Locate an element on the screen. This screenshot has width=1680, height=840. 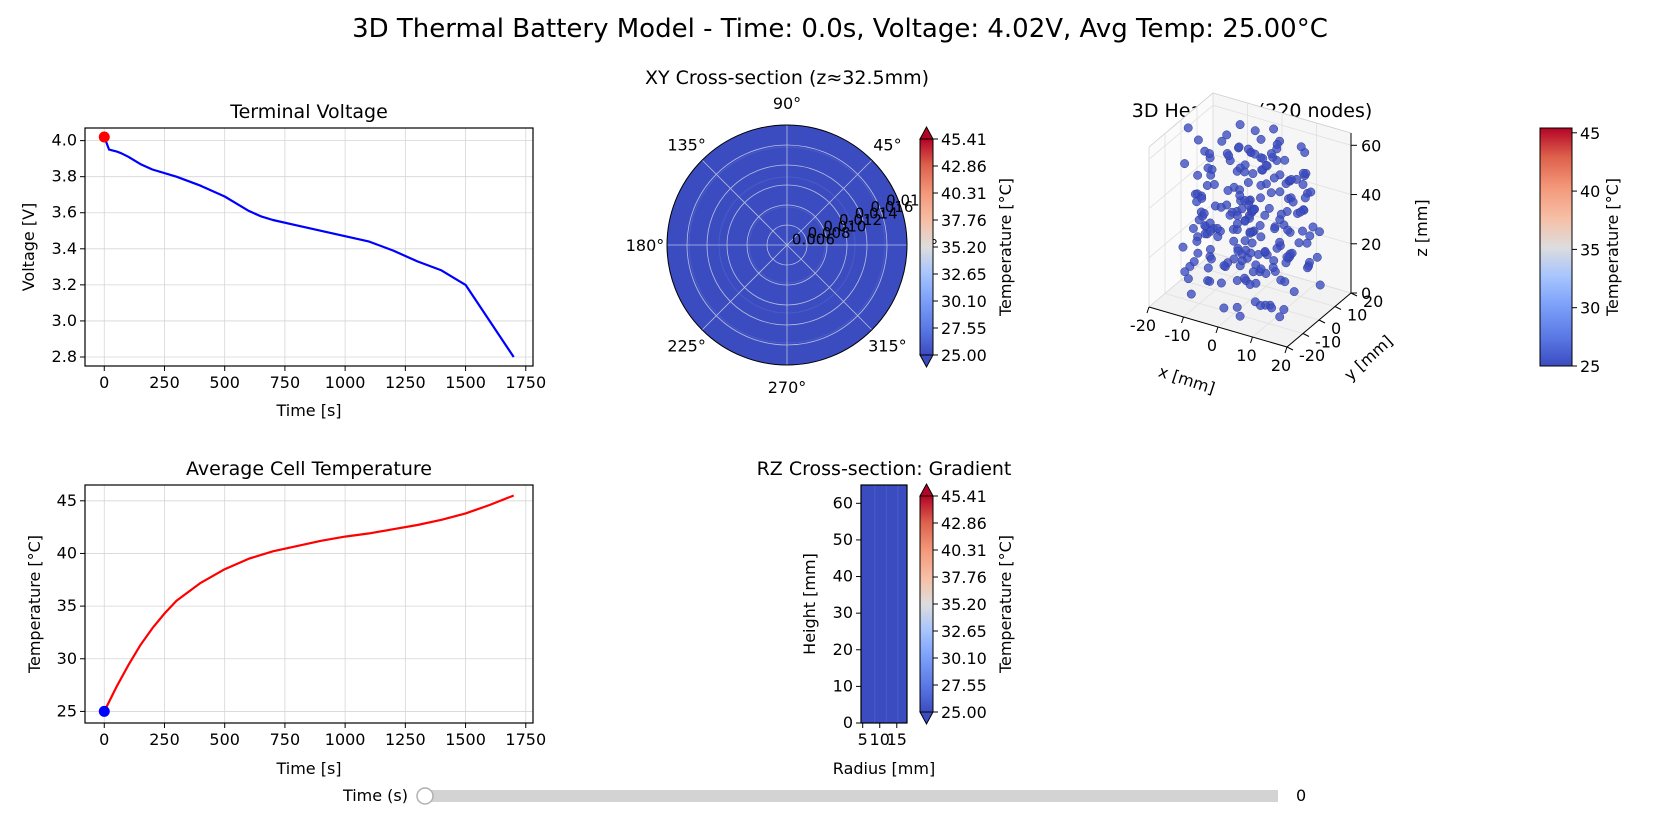
colorbar-tick-label: 30.10 is located at coordinates (964, 301).